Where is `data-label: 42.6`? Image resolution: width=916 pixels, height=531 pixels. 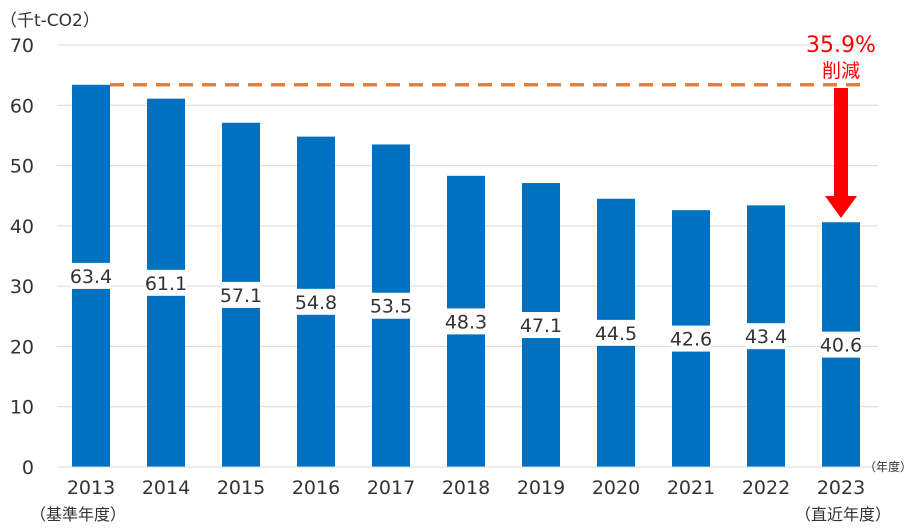 data-label: 42.6 is located at coordinates (691, 340).